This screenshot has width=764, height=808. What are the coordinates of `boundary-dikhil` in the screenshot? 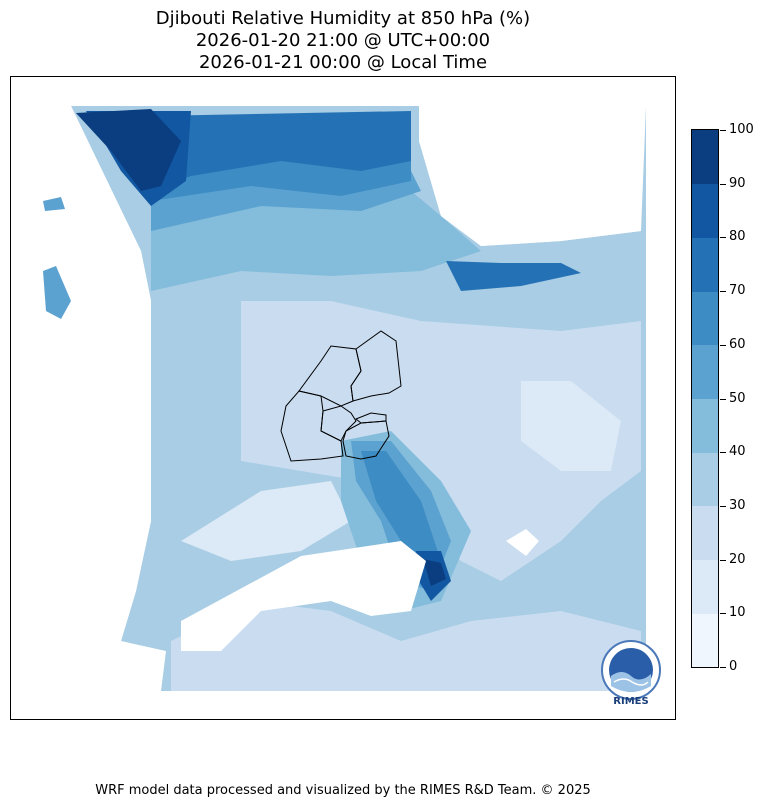 It's located at (312, 426).